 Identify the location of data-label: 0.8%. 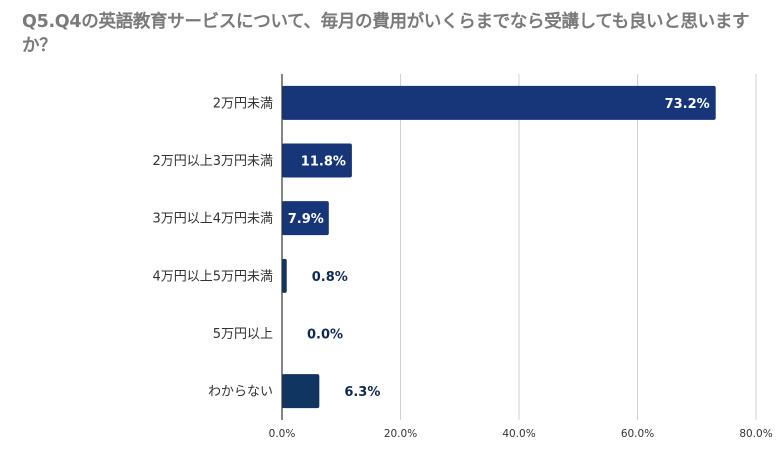
(330, 277).